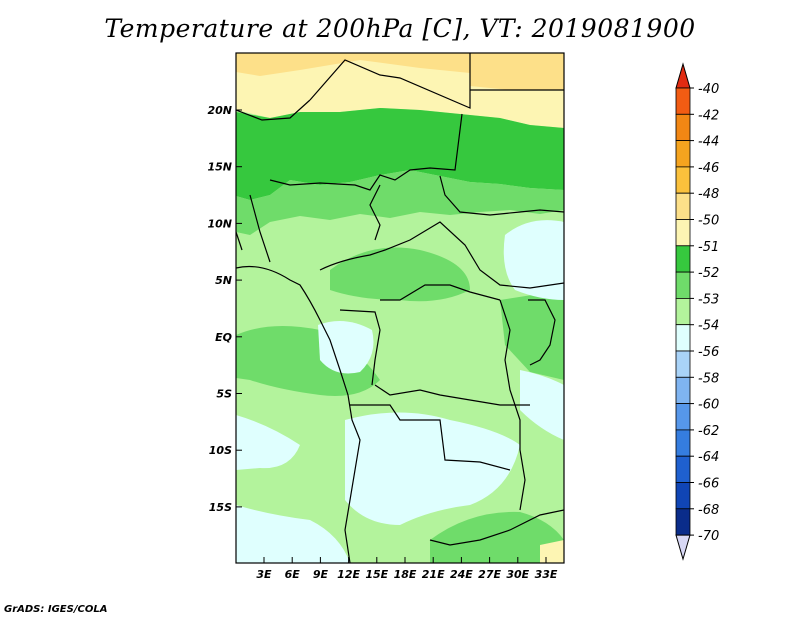  What do you see at coordinates (405, 574) in the screenshot?
I see `lon-tick-label: 18E` at bounding box center [405, 574].